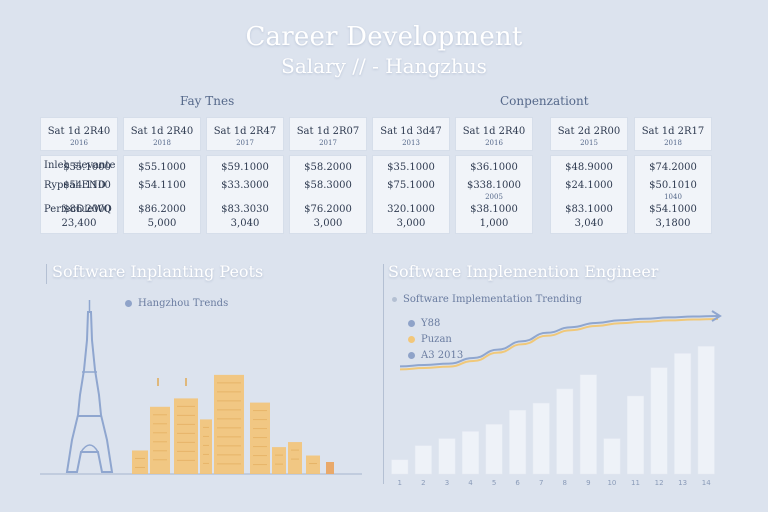 This screenshot has width=768, height=512. I want to click on table-header-text: Sat 1d 2R17, so click(673, 131).